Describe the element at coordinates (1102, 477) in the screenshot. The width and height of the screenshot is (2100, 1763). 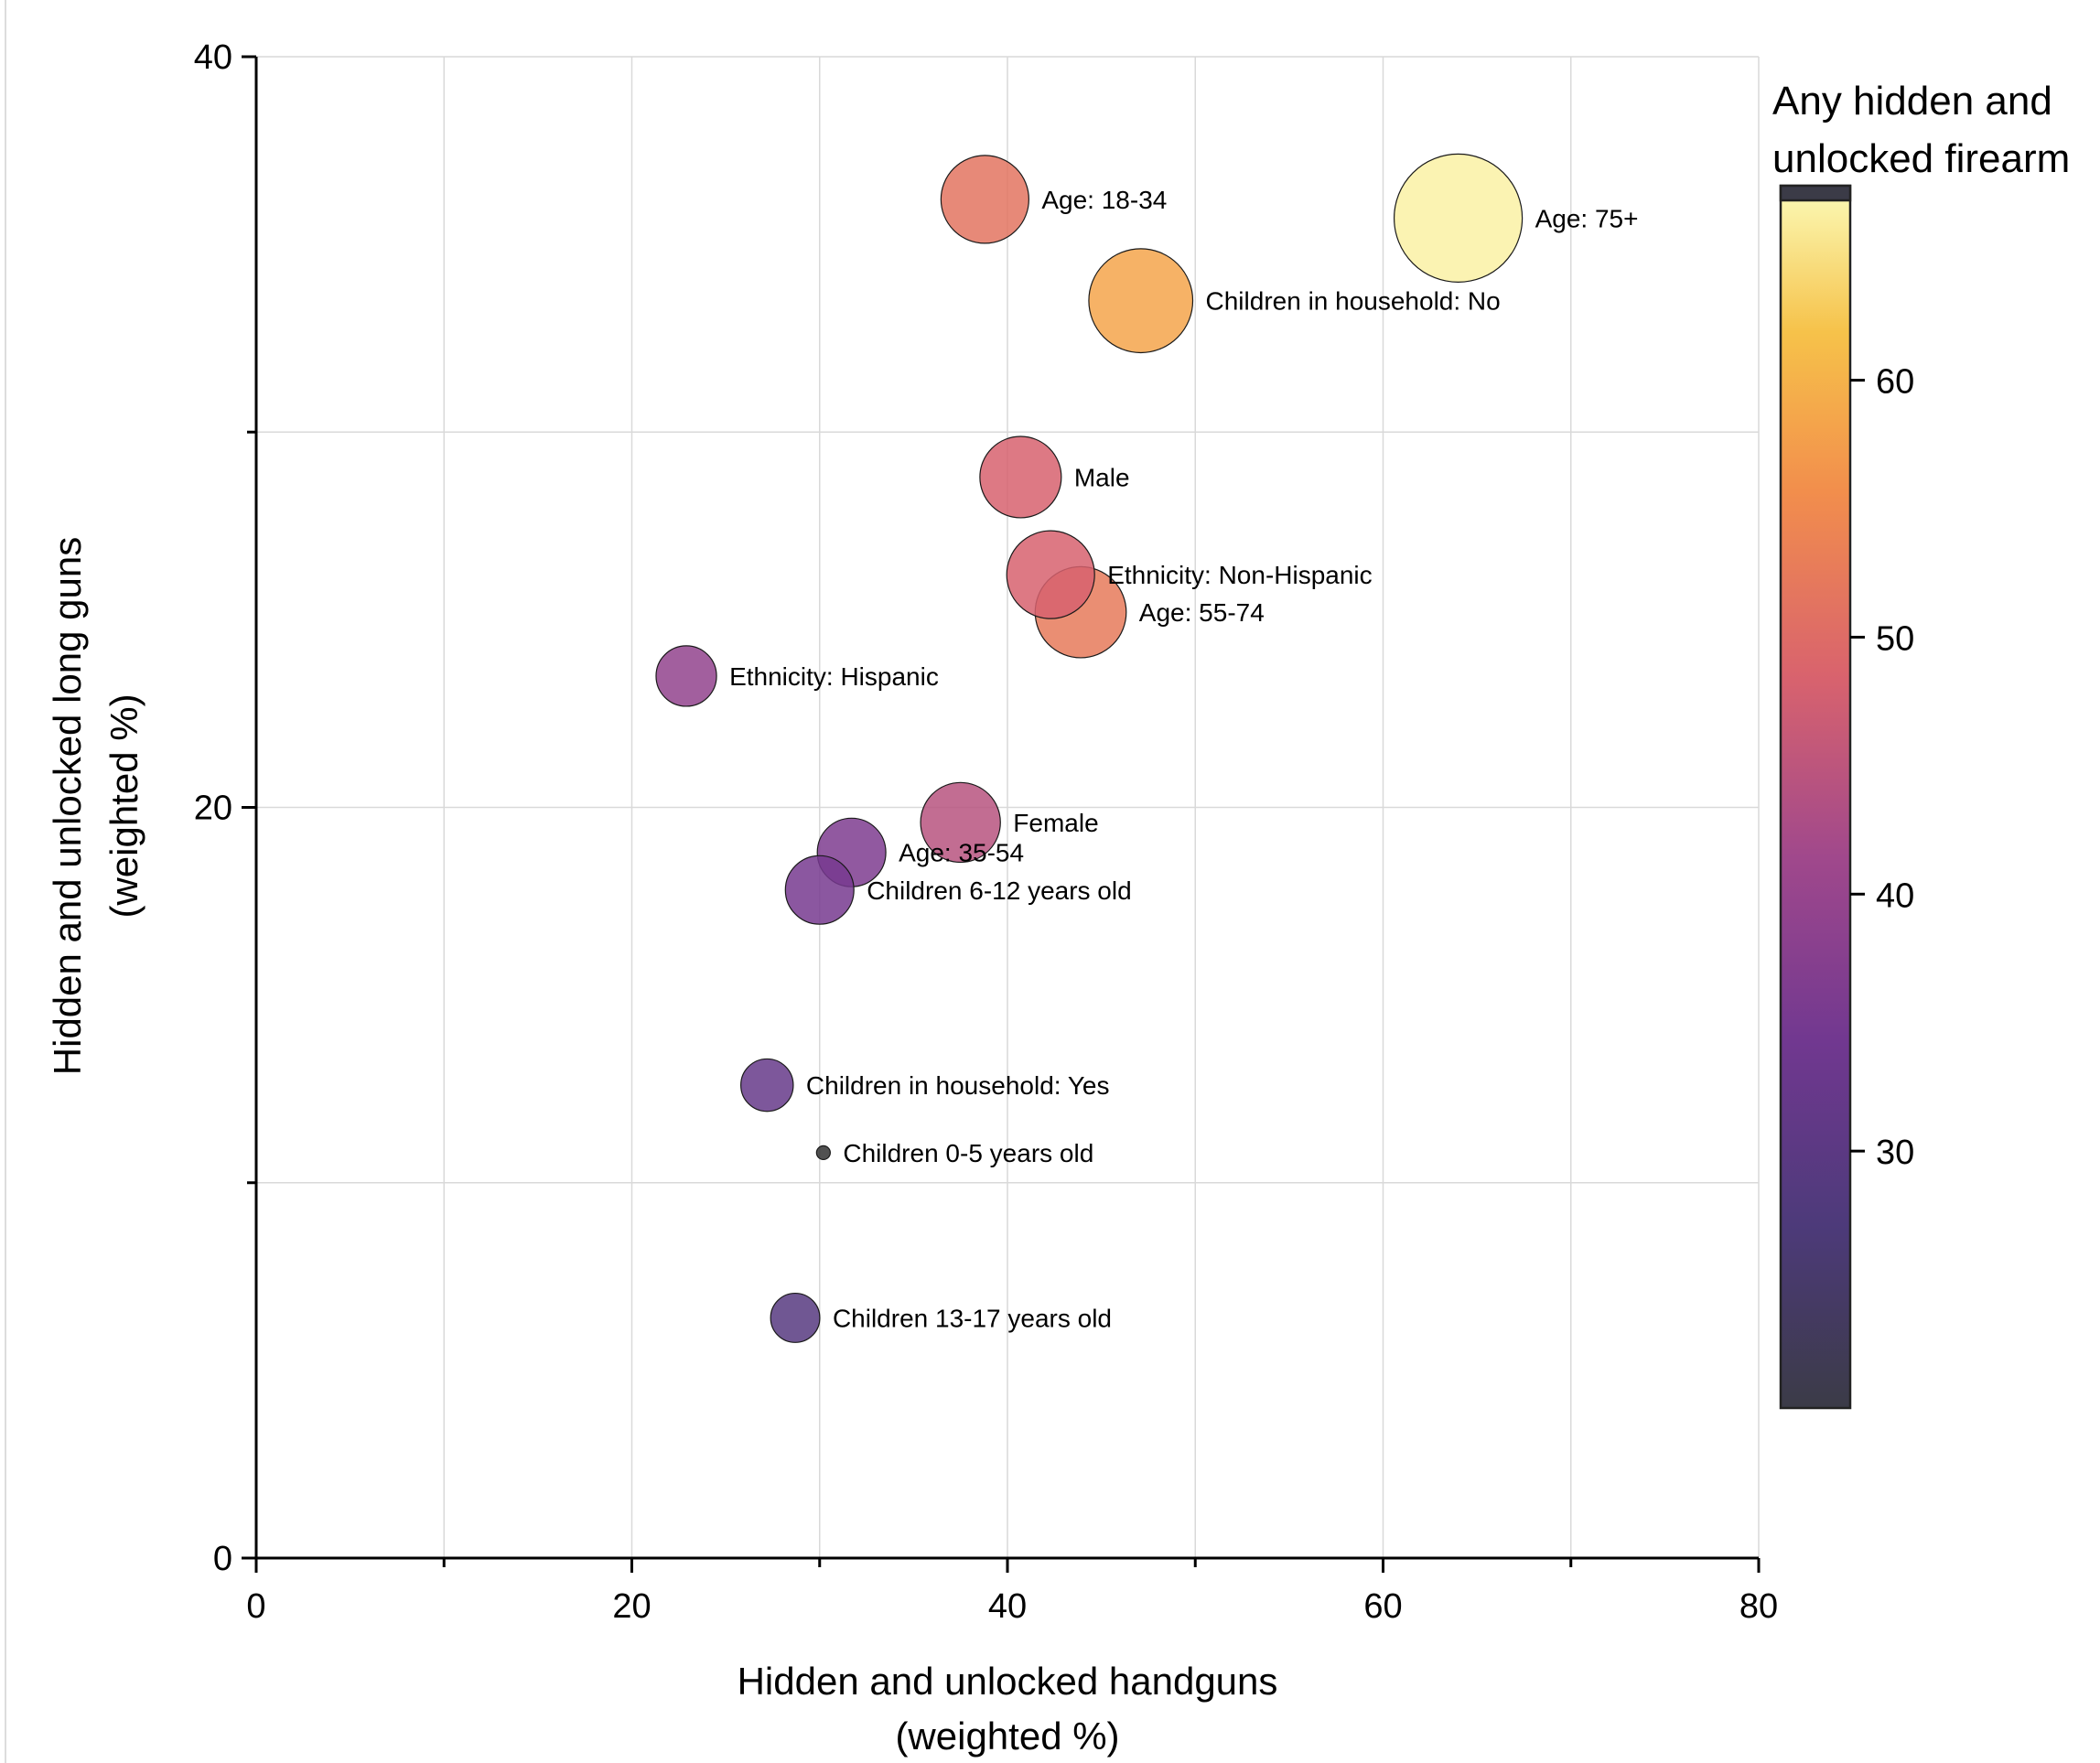
I see `data-point-label: Male` at that location.